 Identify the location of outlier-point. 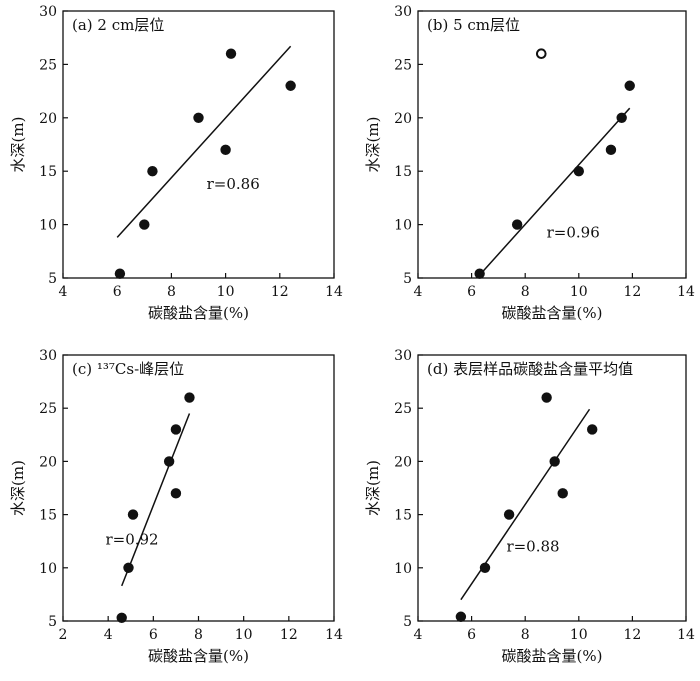
(541, 54).